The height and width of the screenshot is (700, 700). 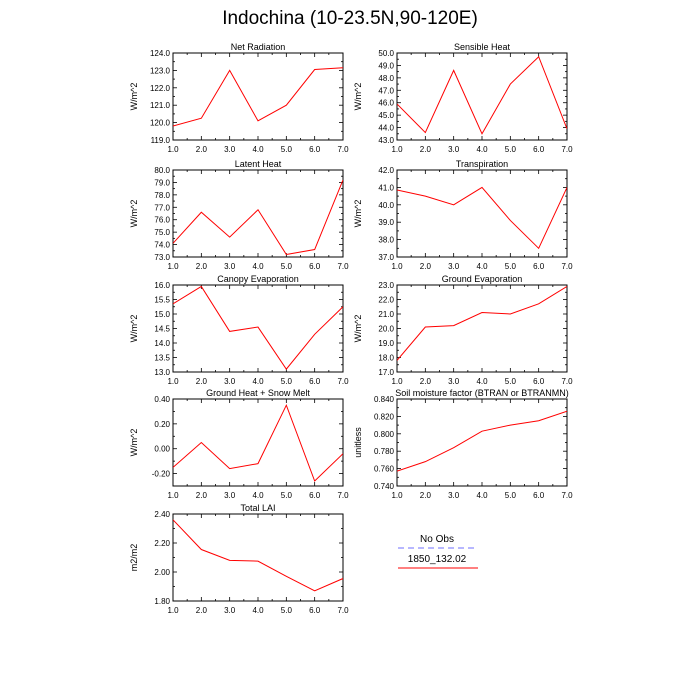 What do you see at coordinates (160, 88) in the screenshot?
I see `y-tick-label: 122.0` at bounding box center [160, 88].